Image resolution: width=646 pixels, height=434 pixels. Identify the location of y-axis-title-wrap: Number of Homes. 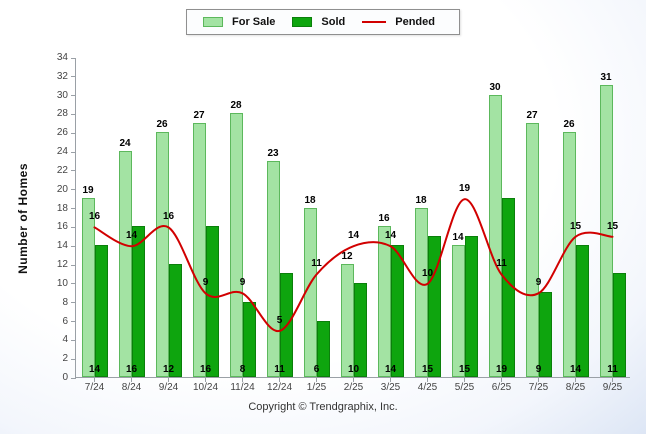
(23, 218).